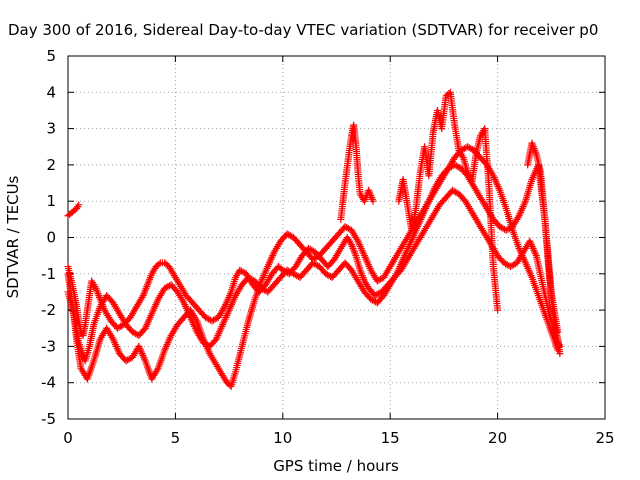 This screenshot has height=480, width=640. Describe the element at coordinates (390, 438) in the screenshot. I see `x-tick-label: 15` at that location.